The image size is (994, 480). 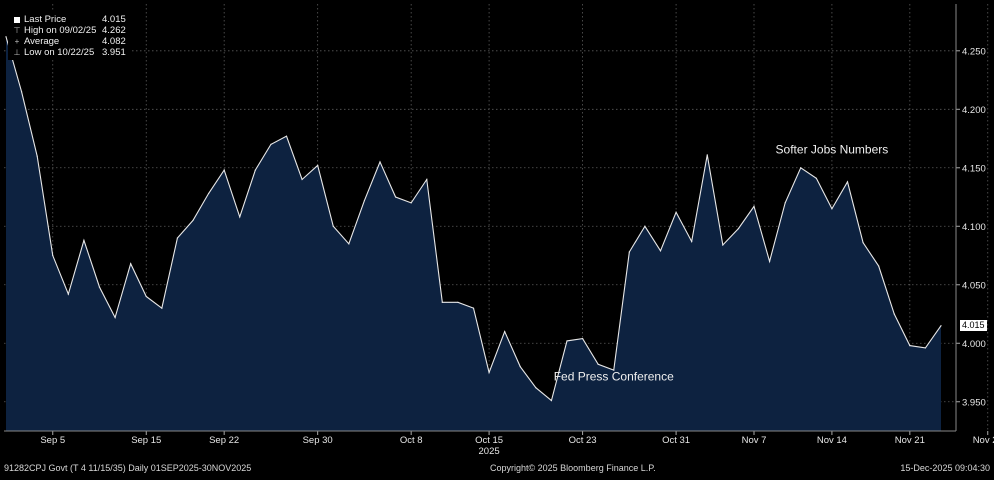 What do you see at coordinates (676, 440) in the screenshot?
I see `x-tick-label: Oct 31` at bounding box center [676, 440].